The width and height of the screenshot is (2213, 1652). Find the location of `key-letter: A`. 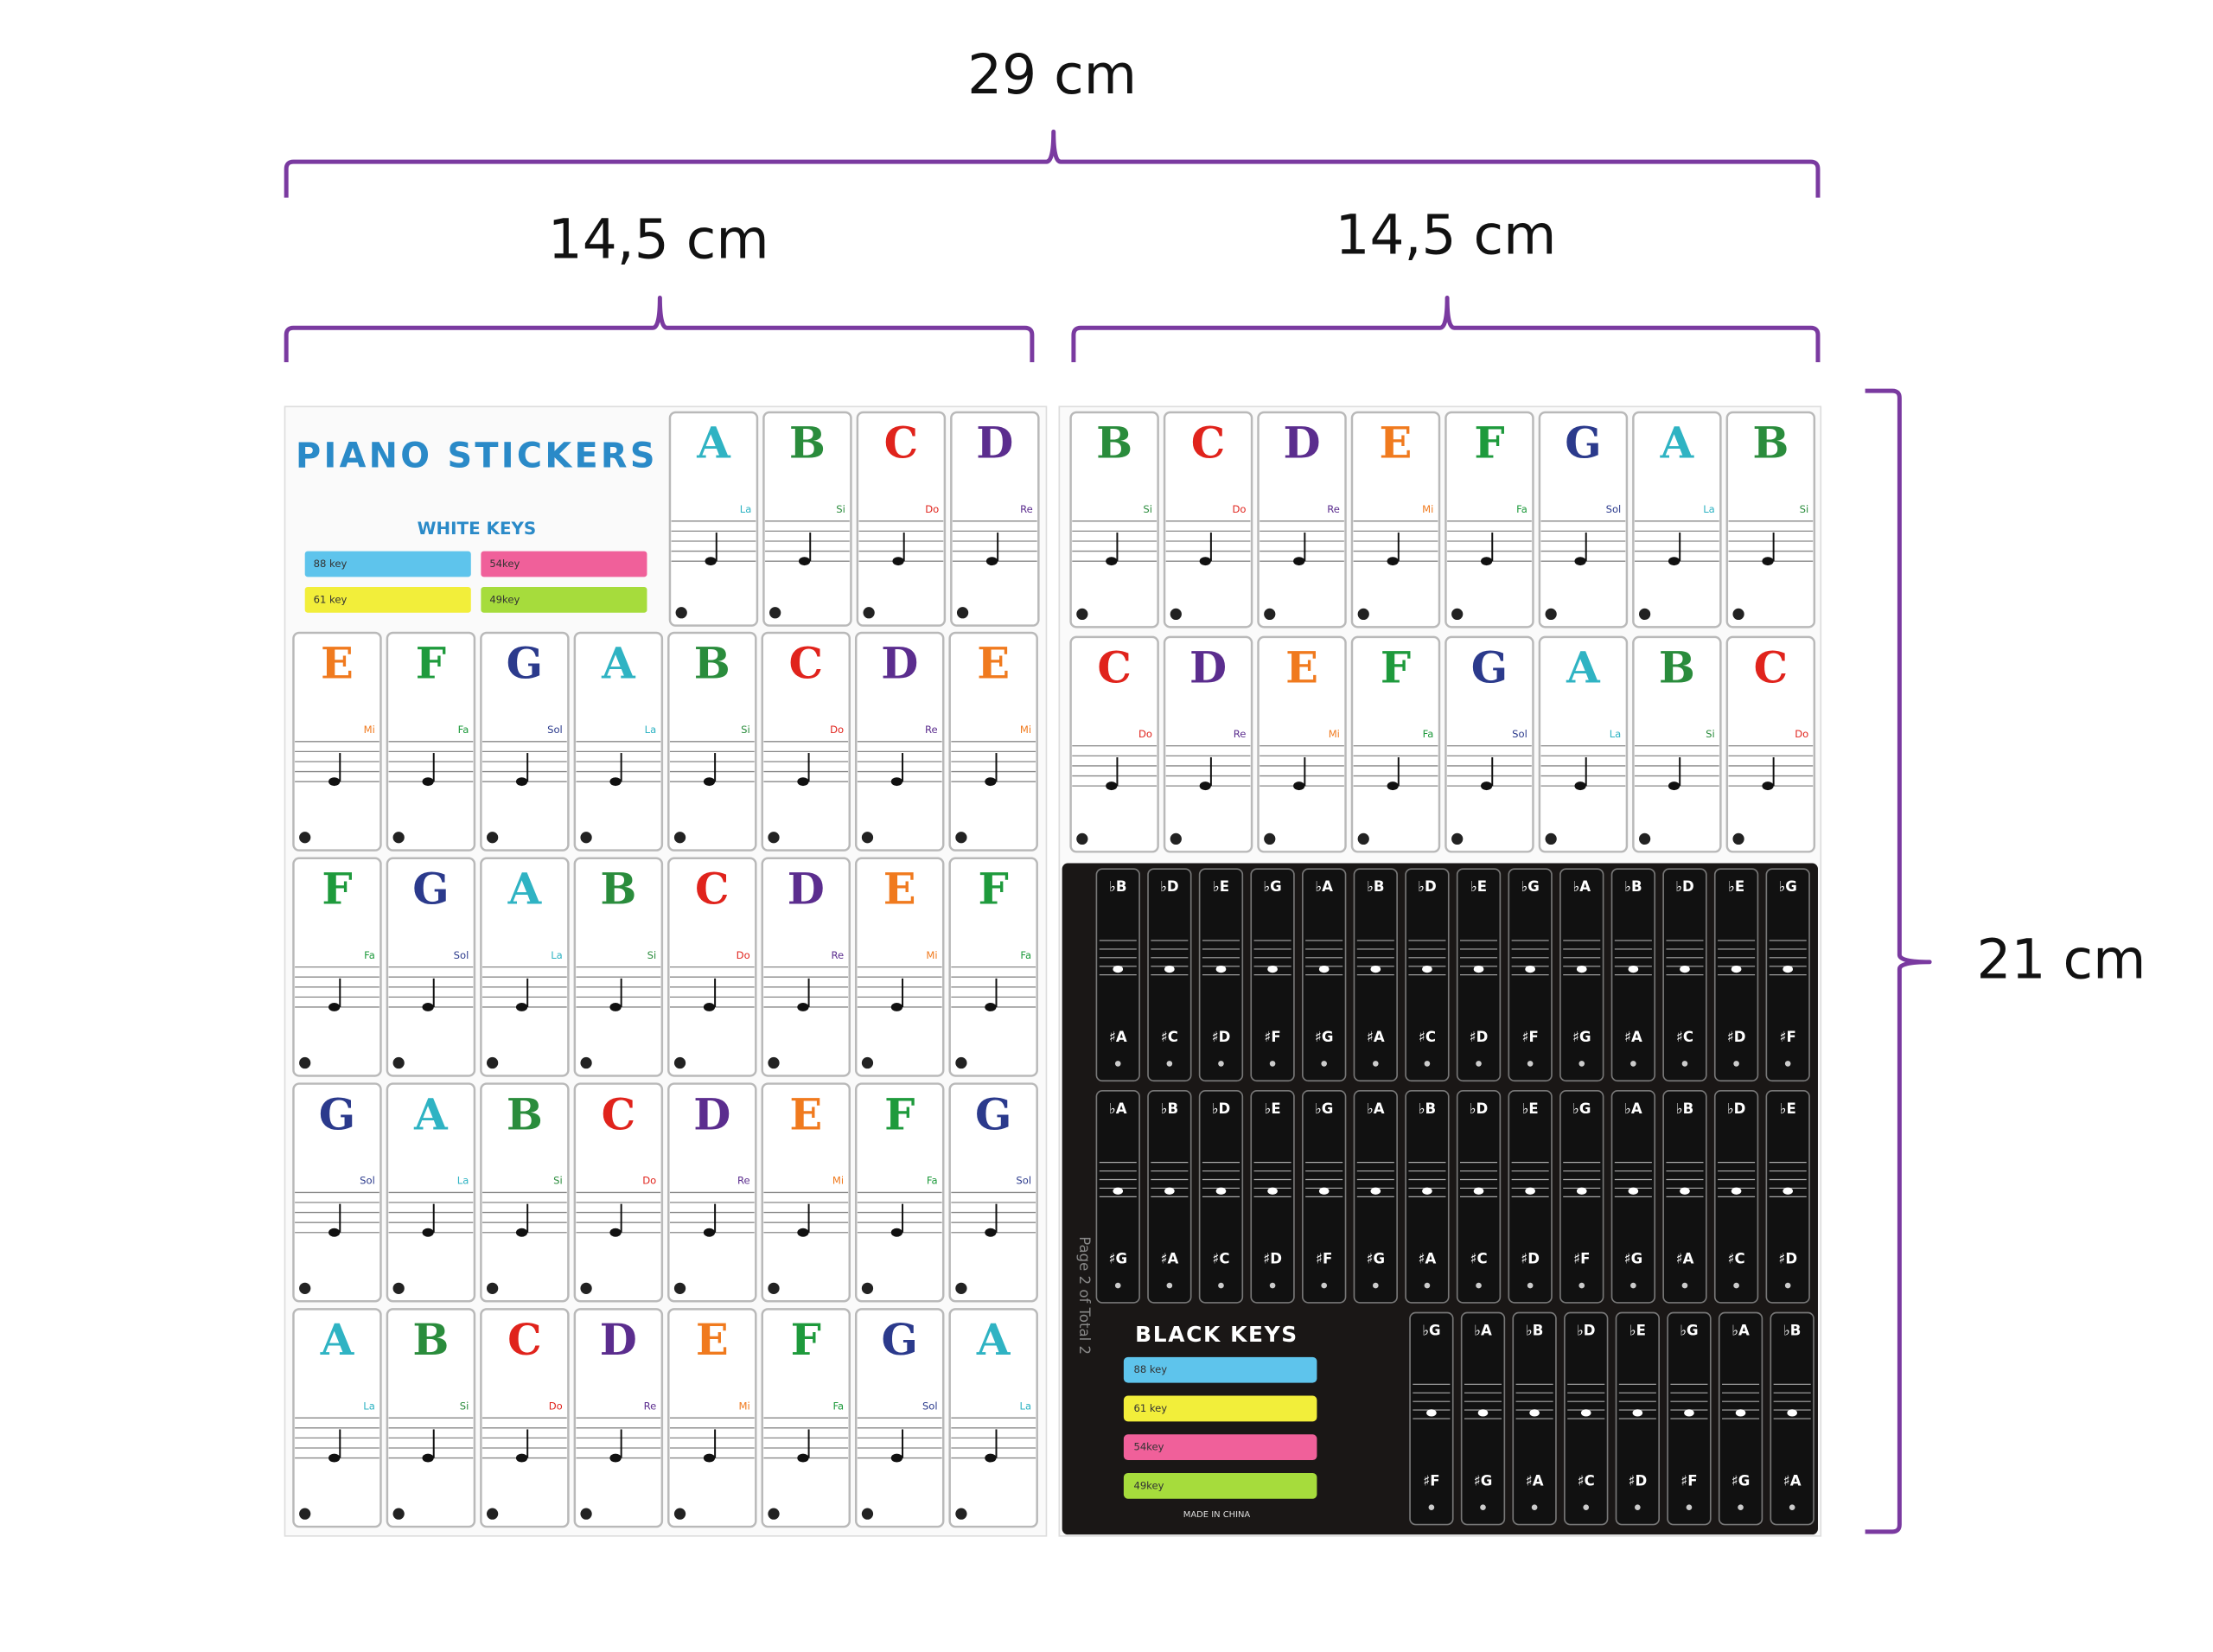

key-letter: A is located at coordinates (618, 663).